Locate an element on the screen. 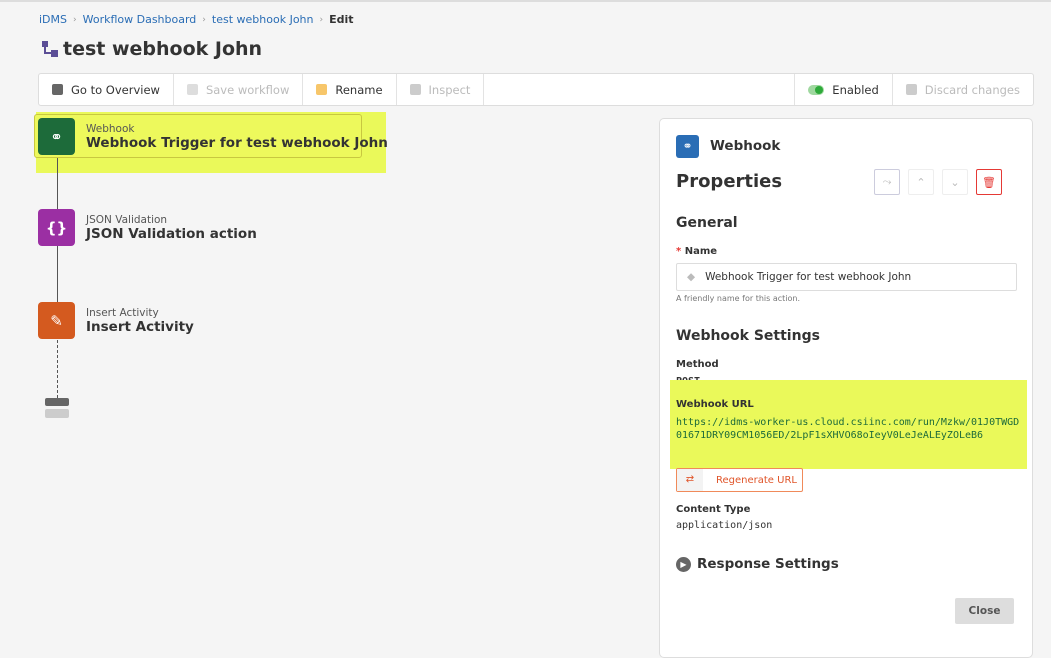 This screenshot has width=1051, height=658. label: Response Settings is located at coordinates (768, 564).